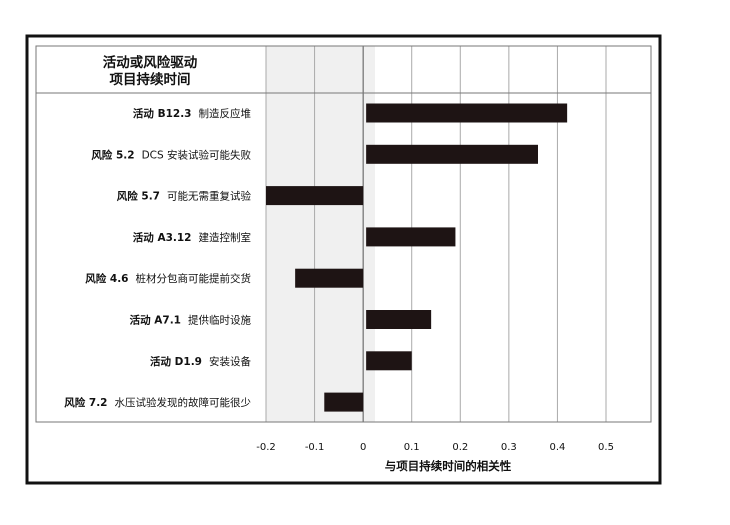 This screenshot has height=525, width=730. Describe the element at coordinates (412, 447) in the screenshot. I see `x-tick-label: 0.1` at that location.